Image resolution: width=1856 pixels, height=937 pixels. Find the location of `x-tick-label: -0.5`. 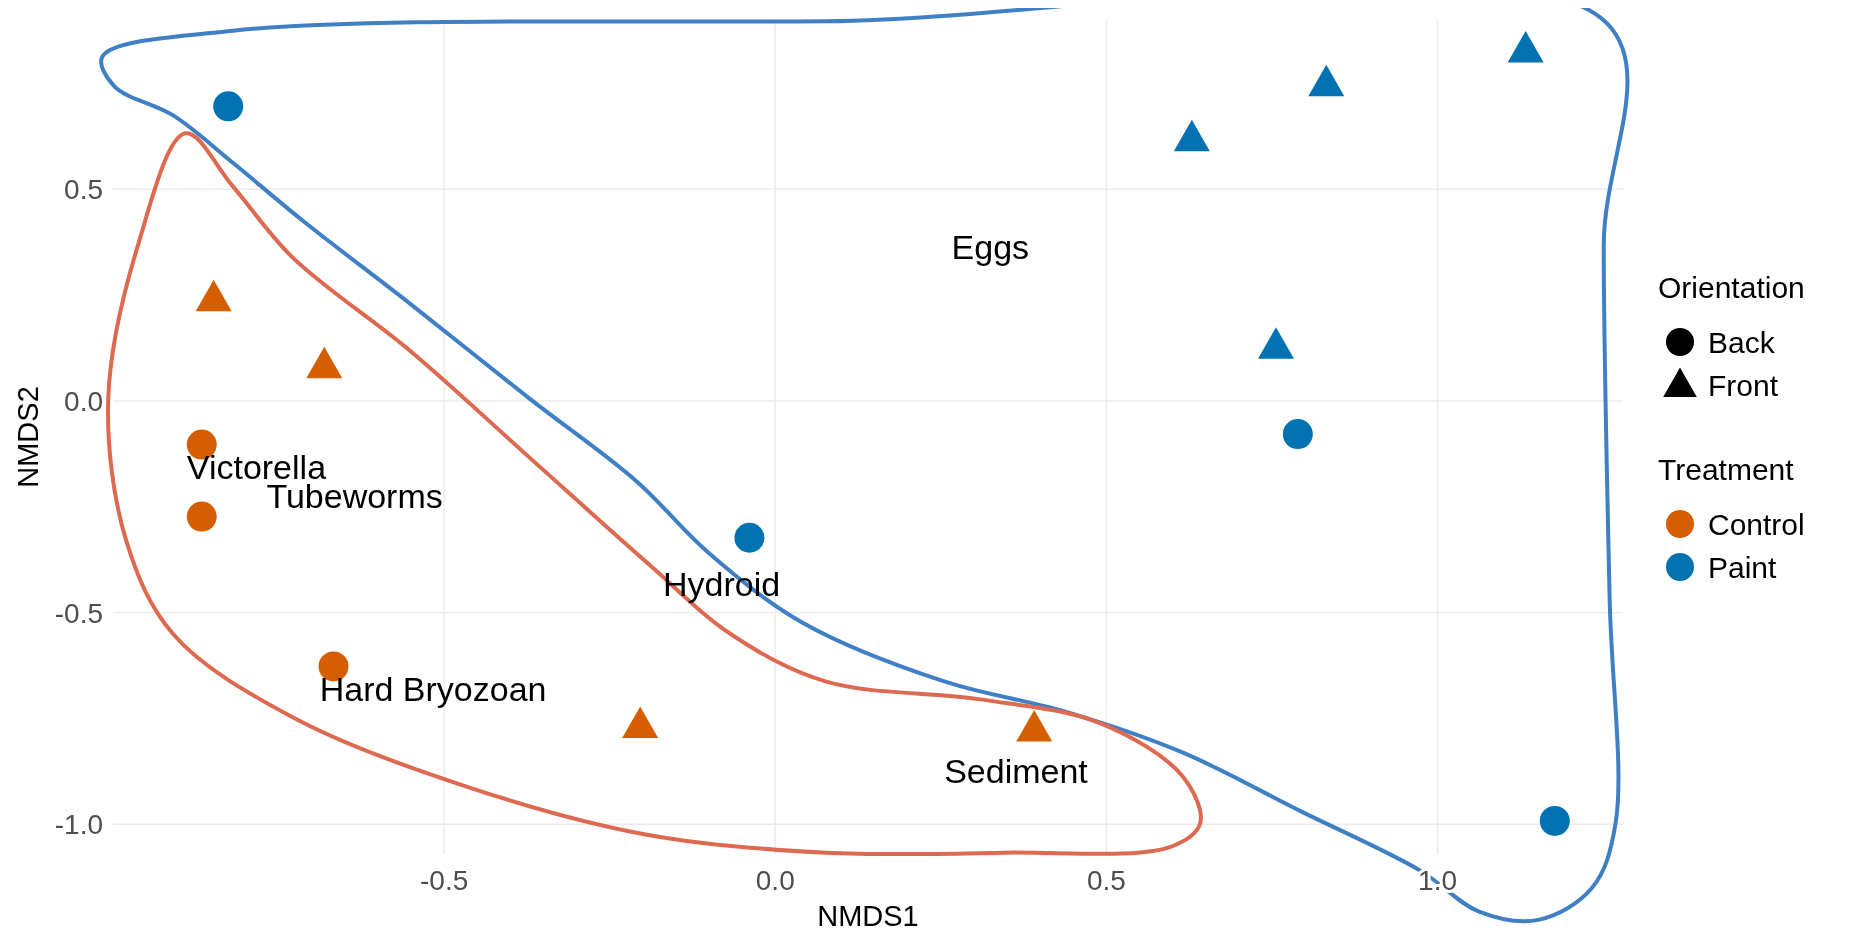

x-tick-label: -0.5 is located at coordinates (444, 880).